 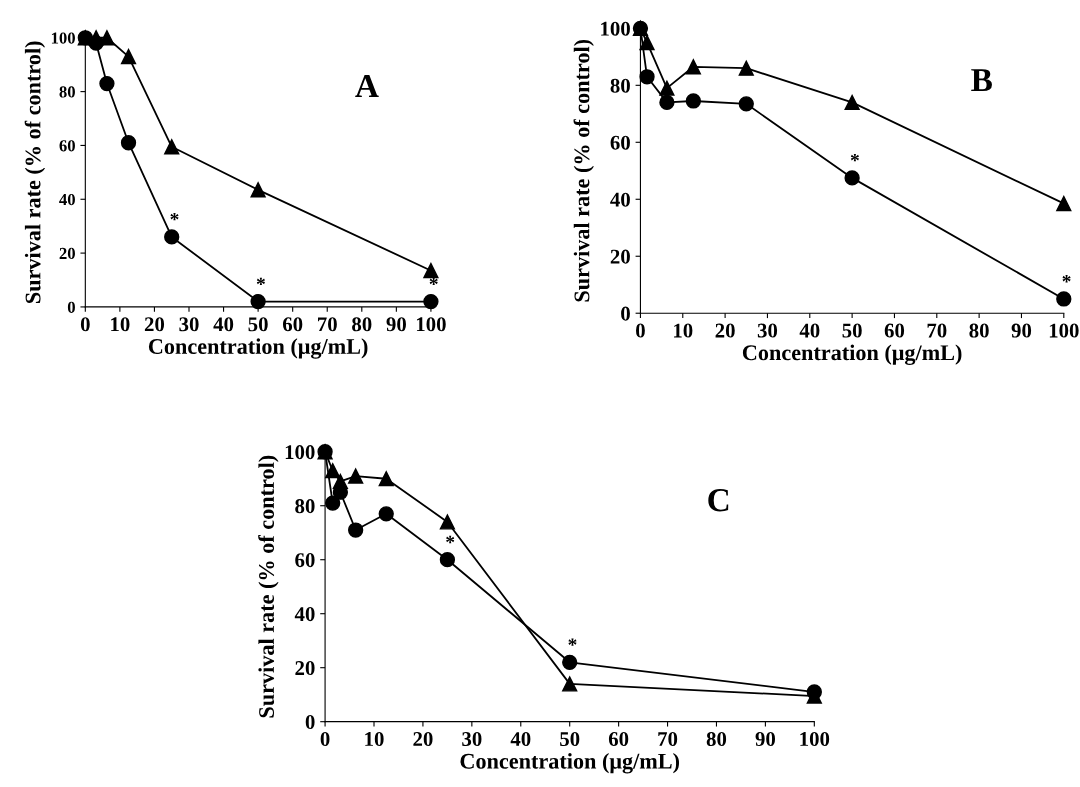 What do you see at coordinates (367, 85) in the screenshot?
I see `text: A` at bounding box center [367, 85].